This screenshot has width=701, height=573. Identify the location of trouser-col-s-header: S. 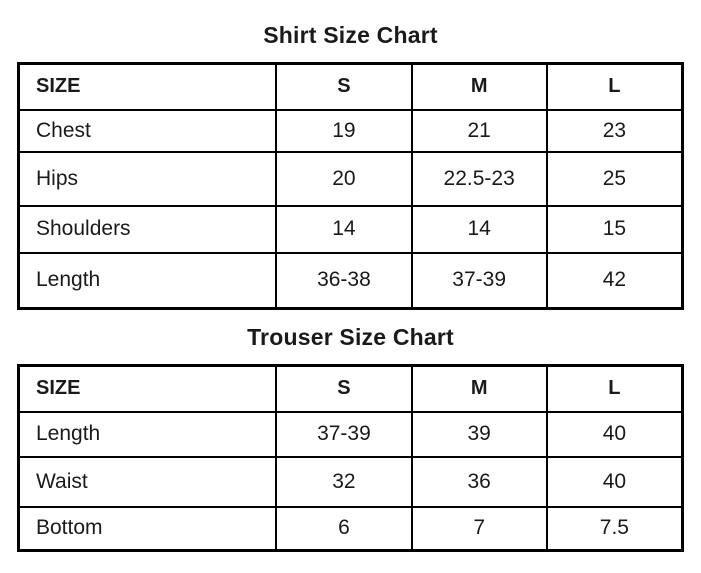
(344, 388).